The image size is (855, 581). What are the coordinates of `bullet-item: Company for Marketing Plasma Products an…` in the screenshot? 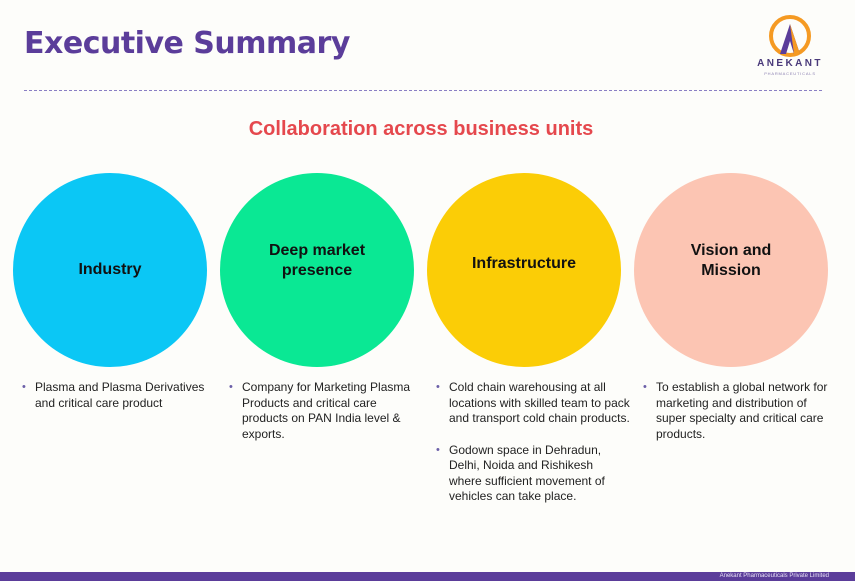 It's located at (321, 411).